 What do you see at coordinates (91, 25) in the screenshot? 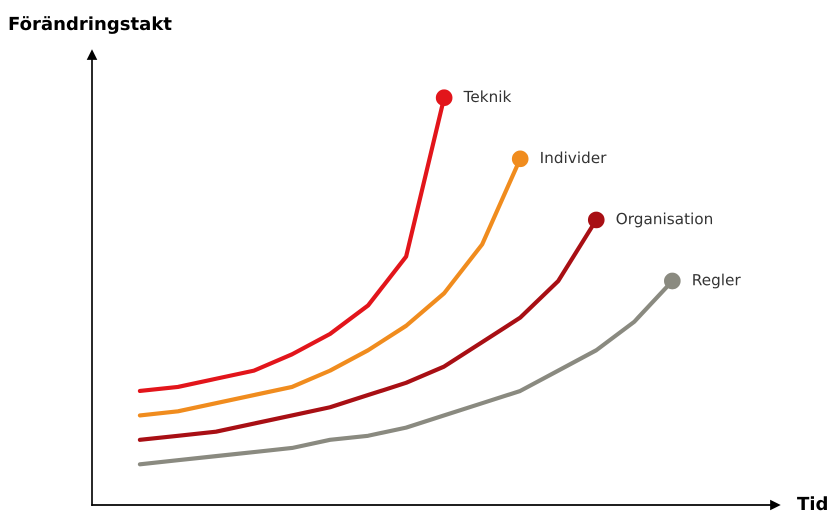
I see `y-axis-title: Förändringstakt` at bounding box center [91, 25].